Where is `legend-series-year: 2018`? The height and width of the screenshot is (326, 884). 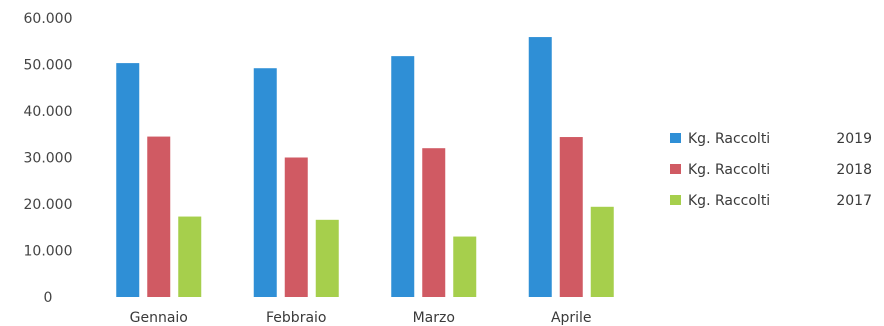 legend-series-year: 2018 is located at coordinates (854, 170).